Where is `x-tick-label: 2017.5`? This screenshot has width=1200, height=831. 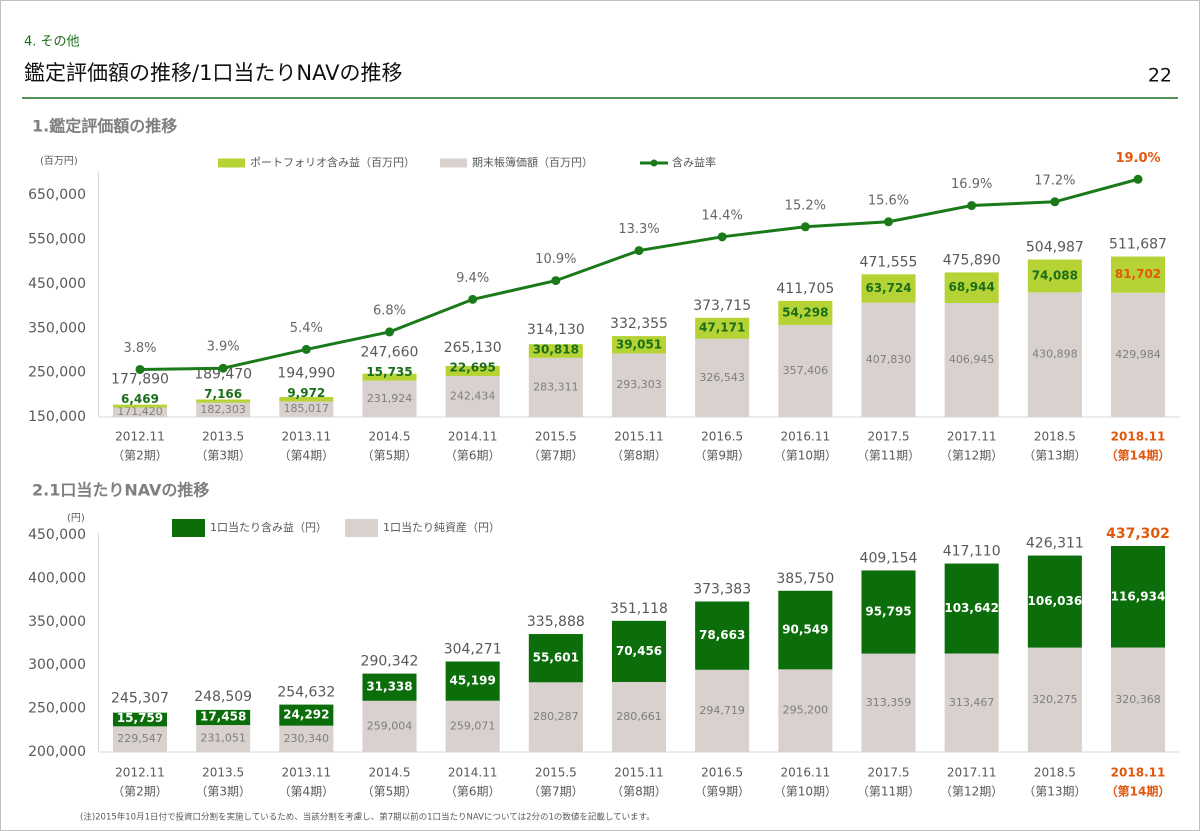
x-tick-label: 2017.5 is located at coordinates (889, 773).